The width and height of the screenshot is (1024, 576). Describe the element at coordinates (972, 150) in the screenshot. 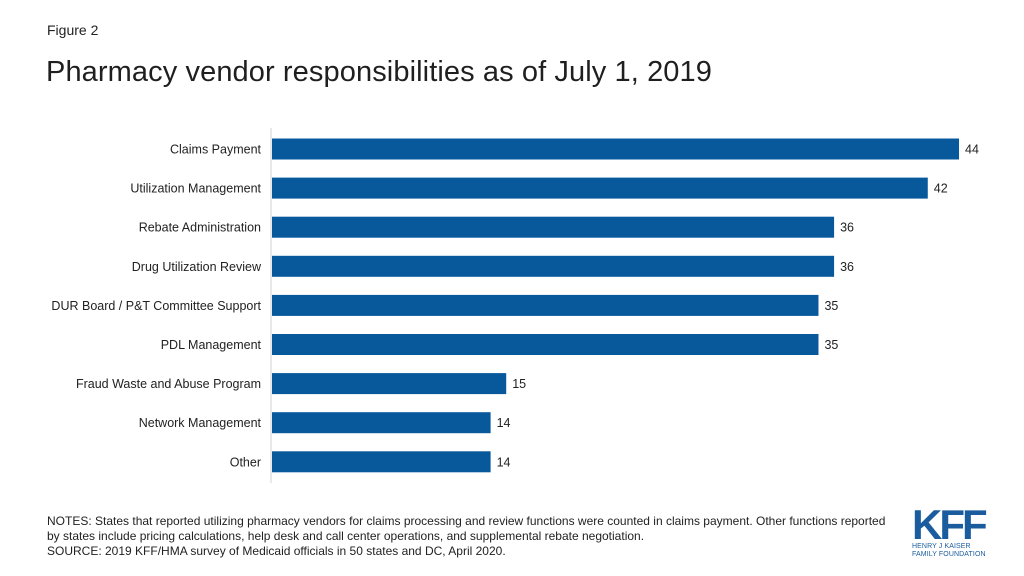

I see `data-label: 44` at that location.